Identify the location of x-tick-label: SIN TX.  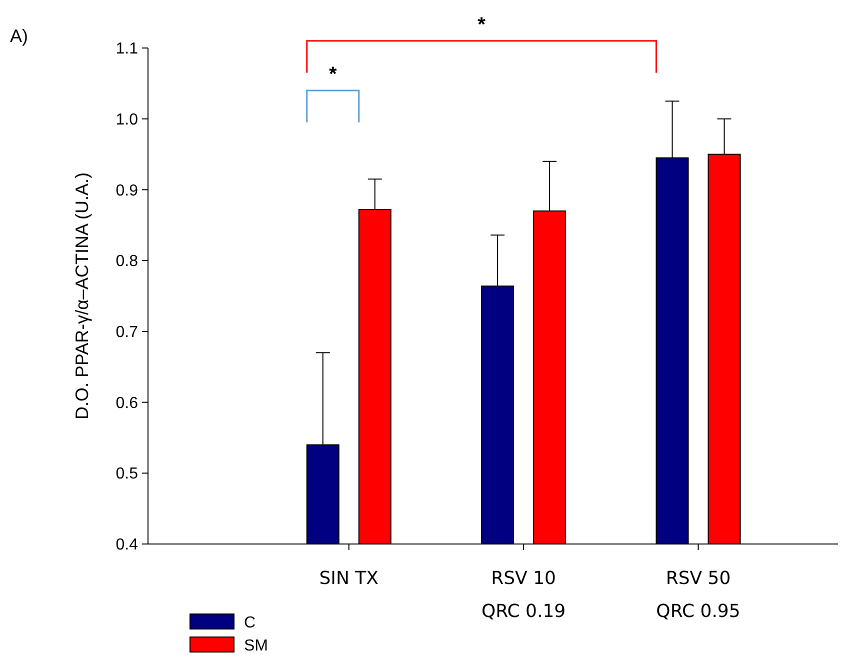
(349, 578).